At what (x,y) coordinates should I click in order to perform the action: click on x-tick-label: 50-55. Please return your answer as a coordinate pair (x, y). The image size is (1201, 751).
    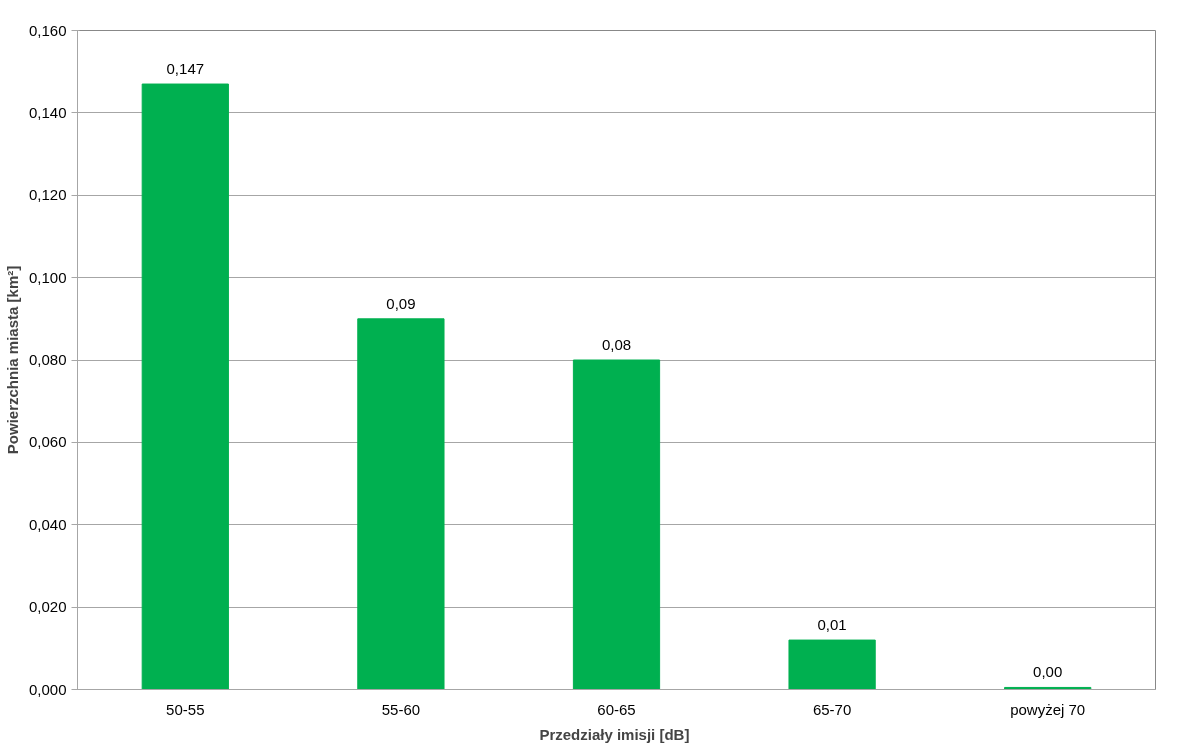
    Looking at the image, I should click on (185, 709).